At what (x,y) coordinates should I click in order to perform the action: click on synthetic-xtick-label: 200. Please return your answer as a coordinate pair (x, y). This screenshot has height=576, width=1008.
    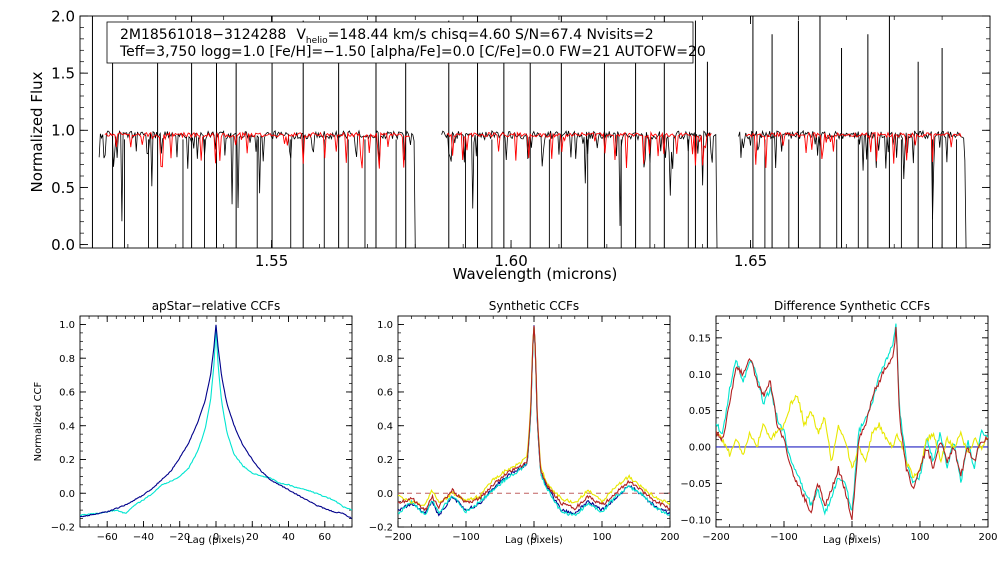
    Looking at the image, I should click on (669, 537).